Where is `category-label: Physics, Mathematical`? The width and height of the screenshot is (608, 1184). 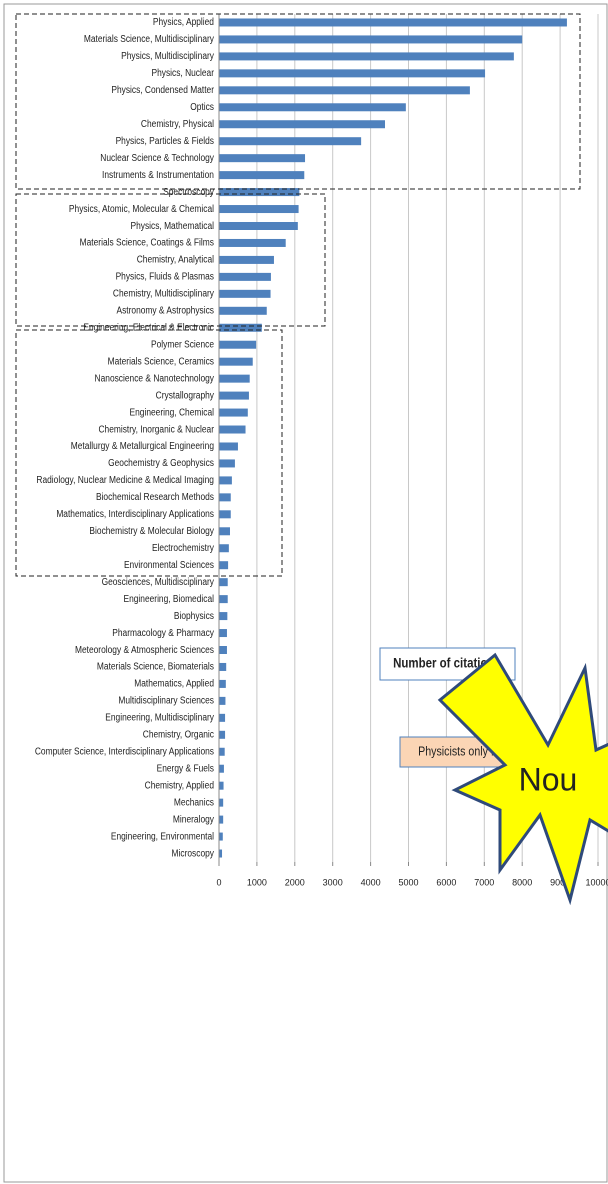 category-label: Physics, Mathematical is located at coordinates (172, 226).